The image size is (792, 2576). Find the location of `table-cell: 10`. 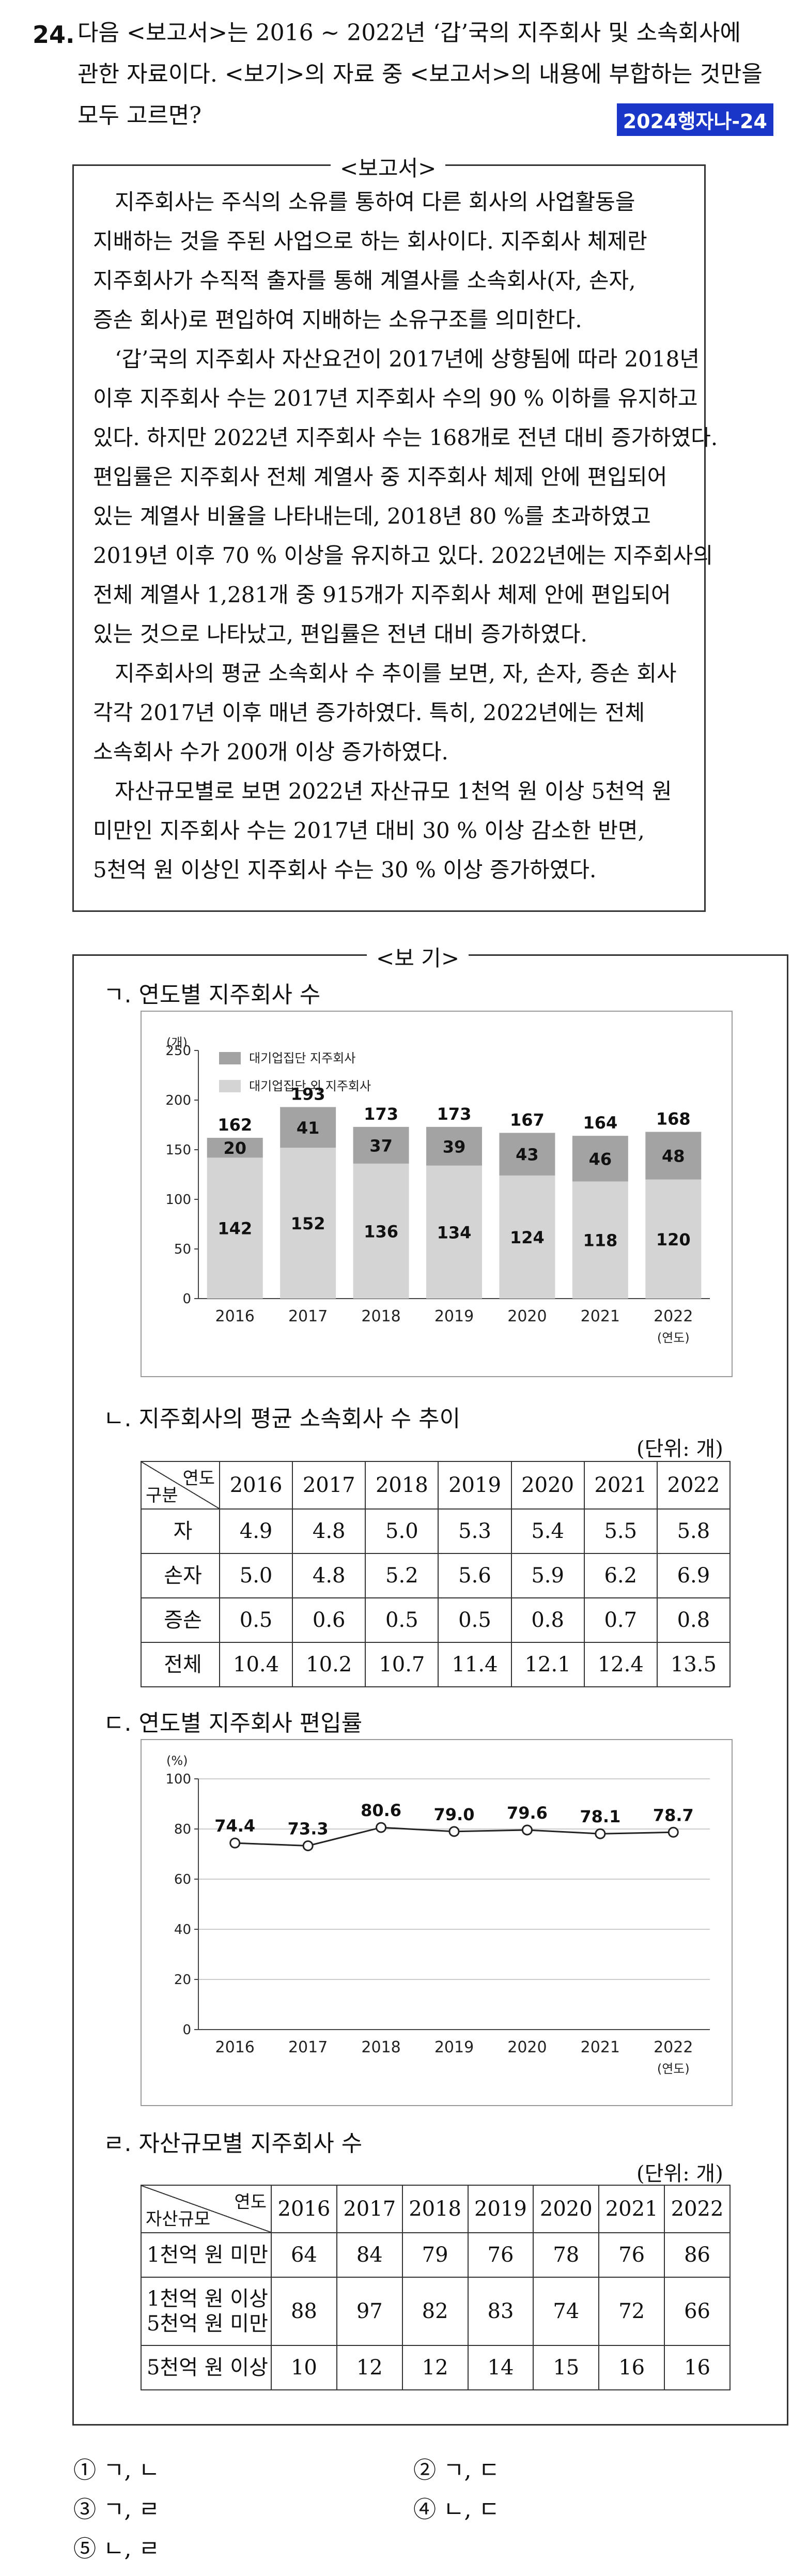

table-cell: 10 is located at coordinates (304, 2367).